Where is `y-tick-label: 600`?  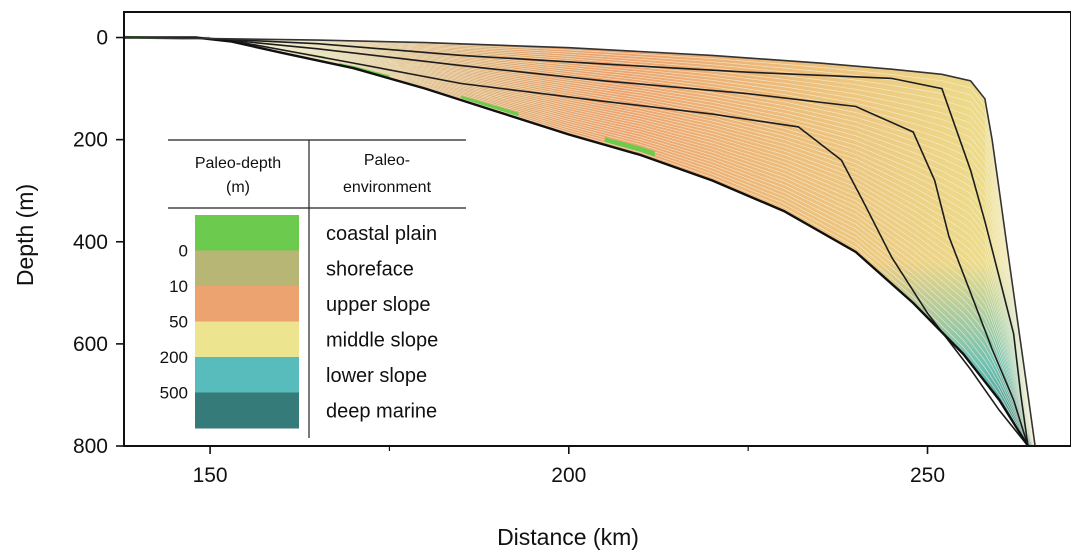 y-tick-label: 600 is located at coordinates (90, 344).